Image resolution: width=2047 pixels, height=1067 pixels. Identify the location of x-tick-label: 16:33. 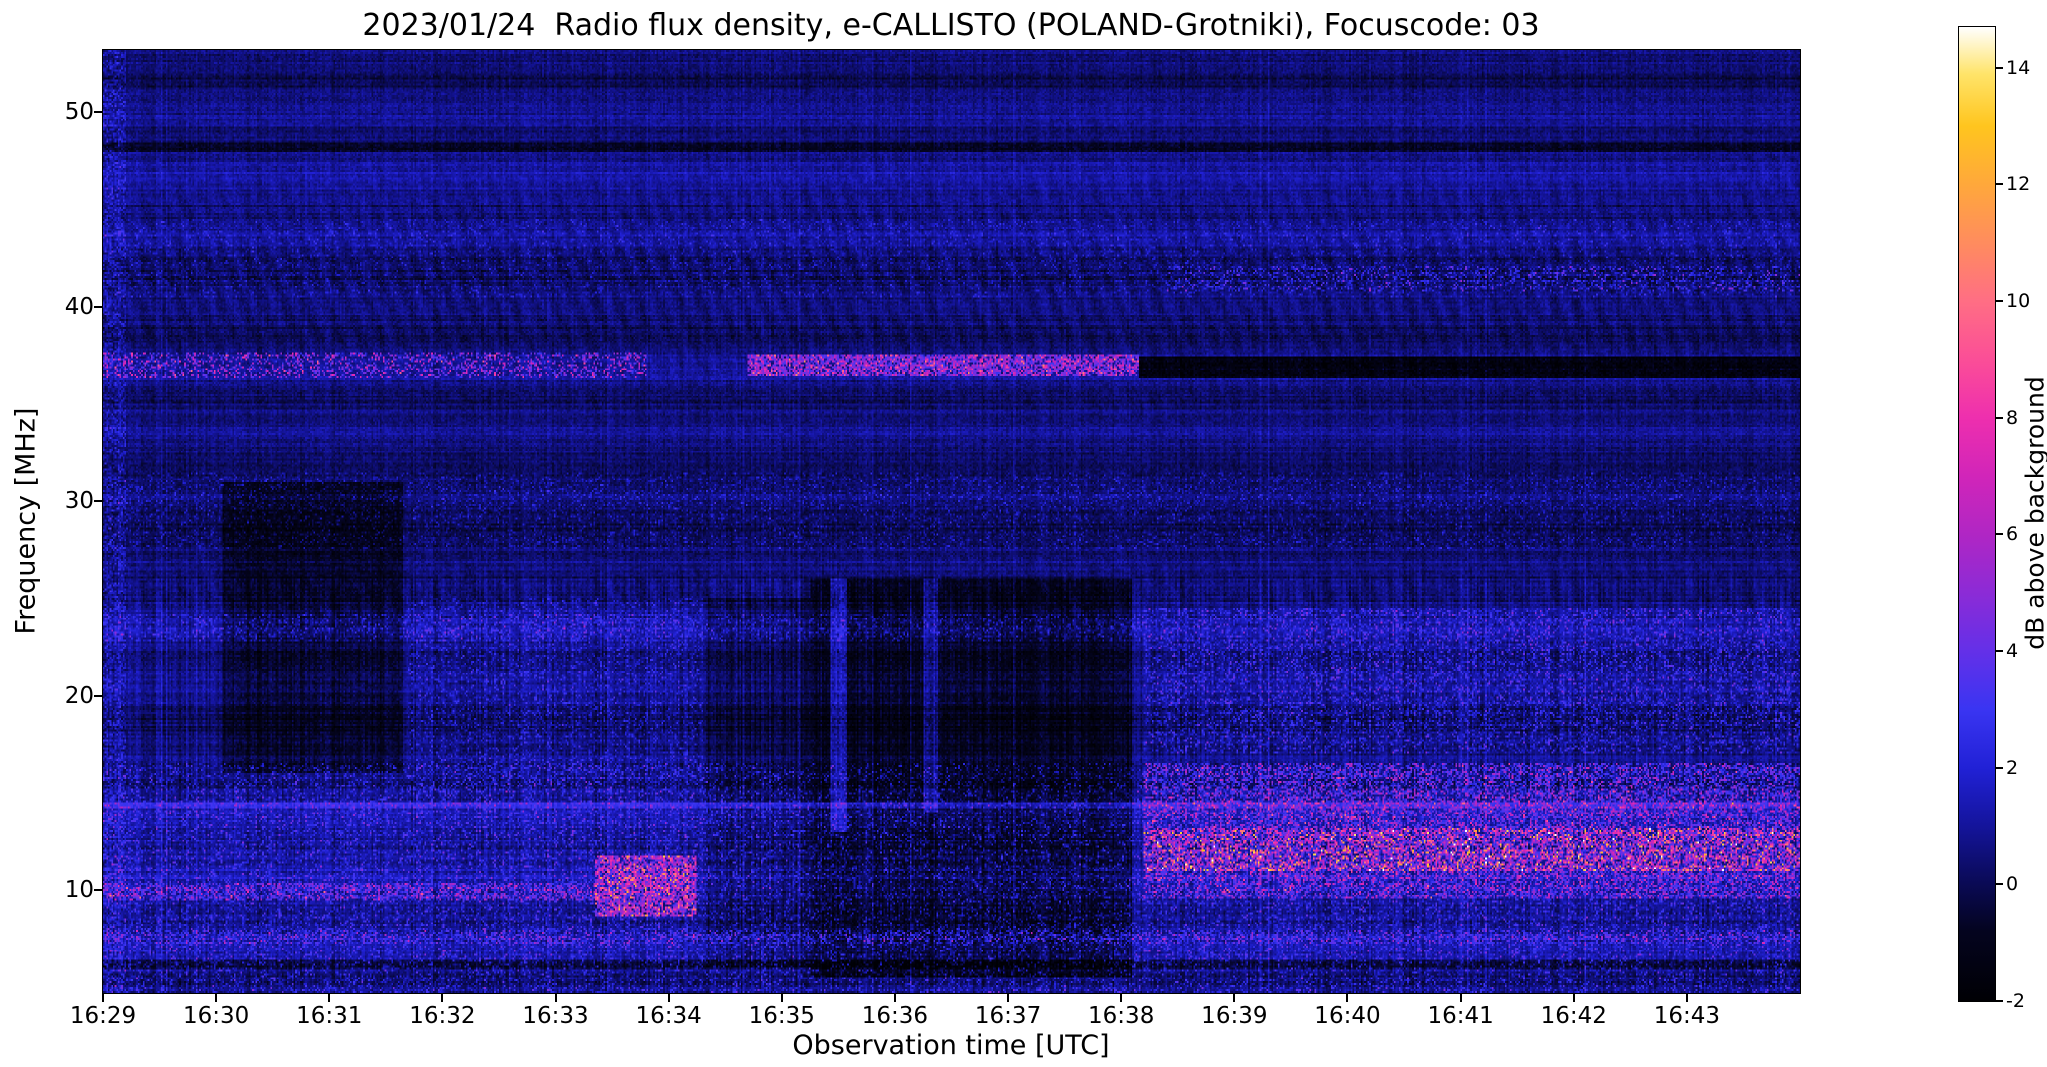
(555, 1016).